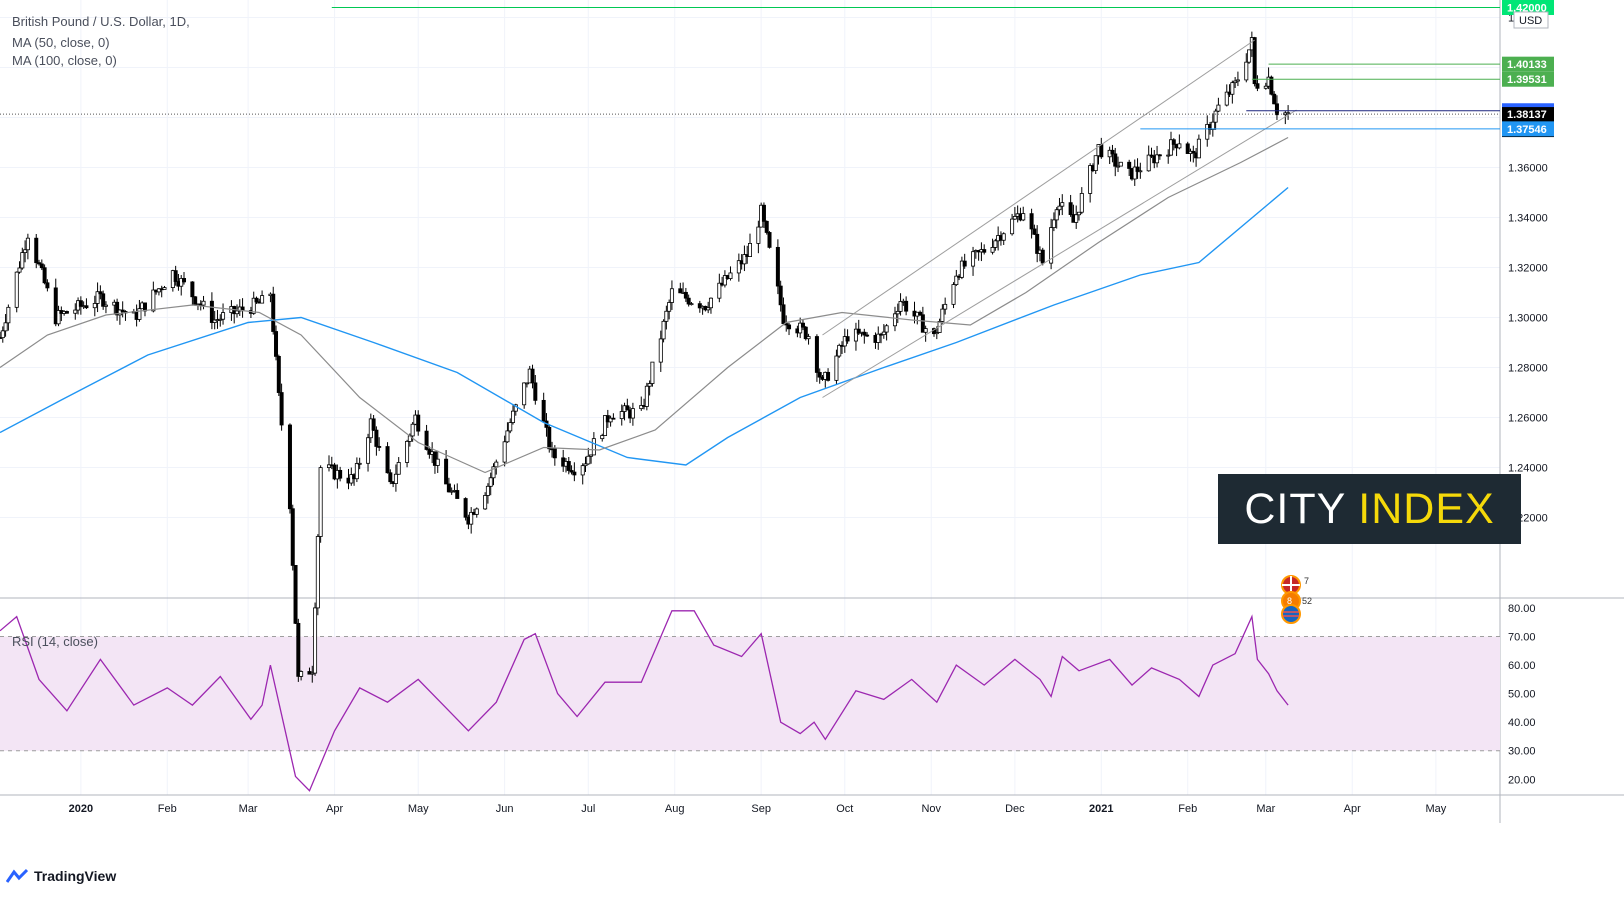 The image size is (1624, 897). What do you see at coordinates (505, 809) in the screenshot?
I see `time-tick-label: Jun` at bounding box center [505, 809].